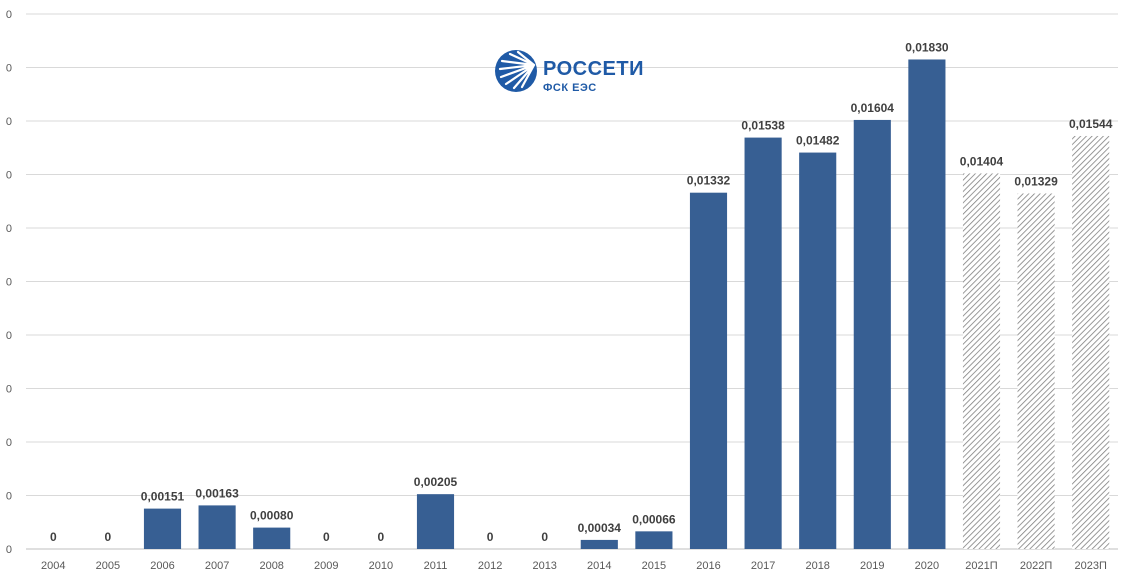 The height and width of the screenshot is (581, 1132). What do you see at coordinates (163, 497) in the screenshot?
I see `data-label: 0,00151` at bounding box center [163, 497].